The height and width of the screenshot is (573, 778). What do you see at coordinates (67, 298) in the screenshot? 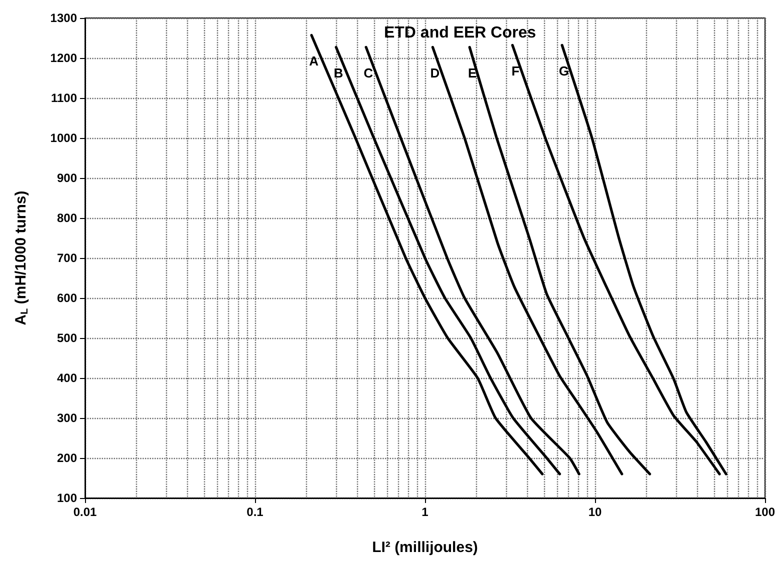
I see `y-tick-label: 600` at bounding box center [67, 298].